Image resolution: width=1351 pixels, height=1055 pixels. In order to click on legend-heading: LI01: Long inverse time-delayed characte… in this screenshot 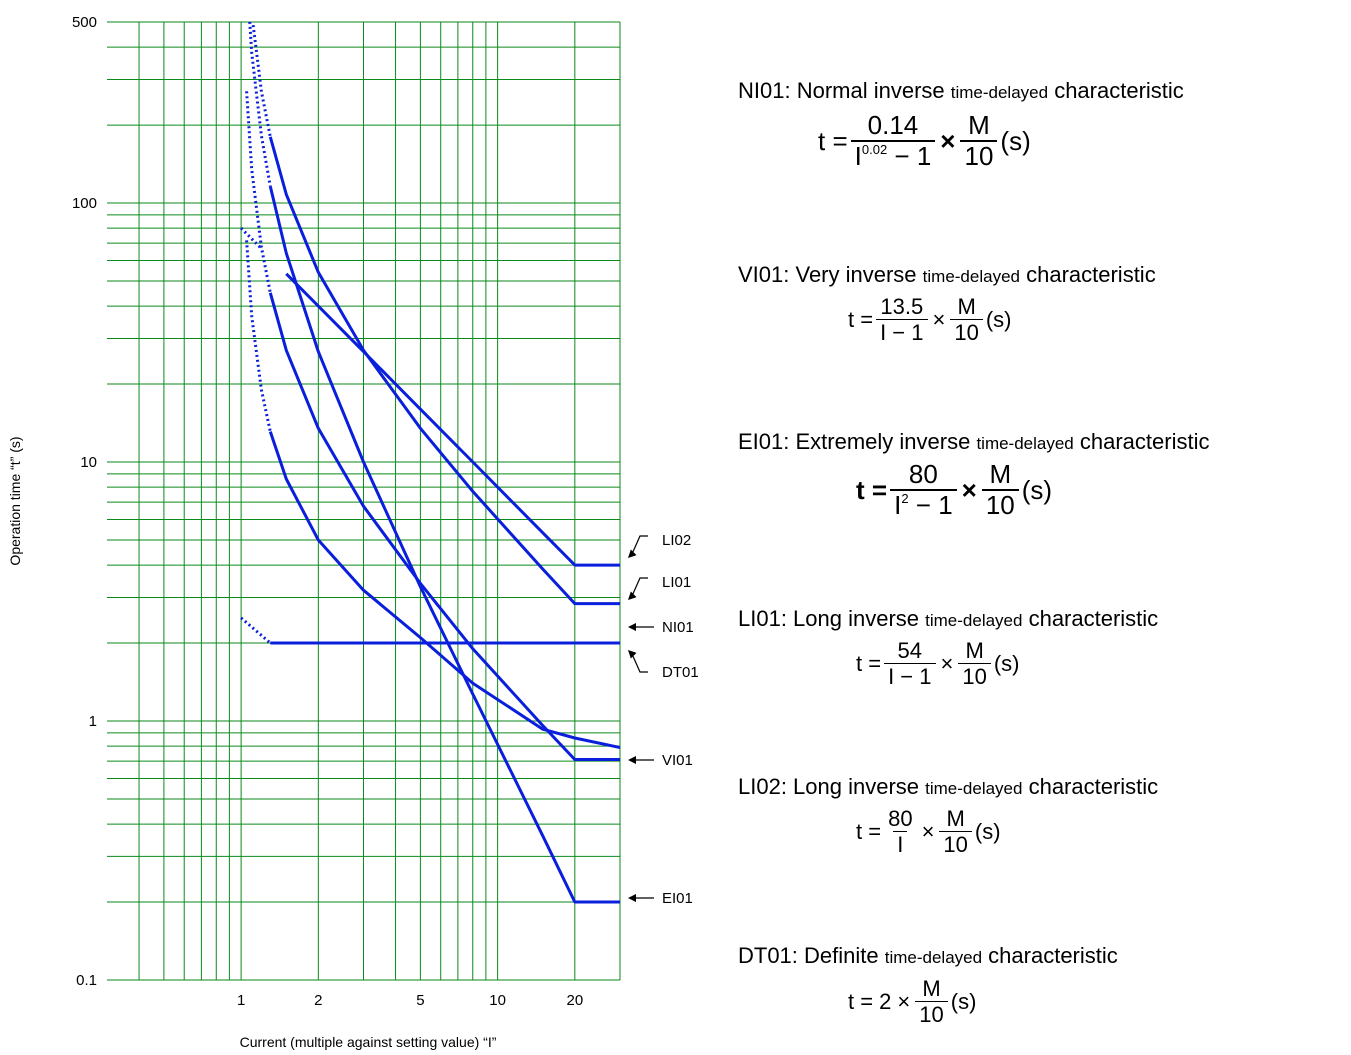, I will do `click(1043, 620)`.